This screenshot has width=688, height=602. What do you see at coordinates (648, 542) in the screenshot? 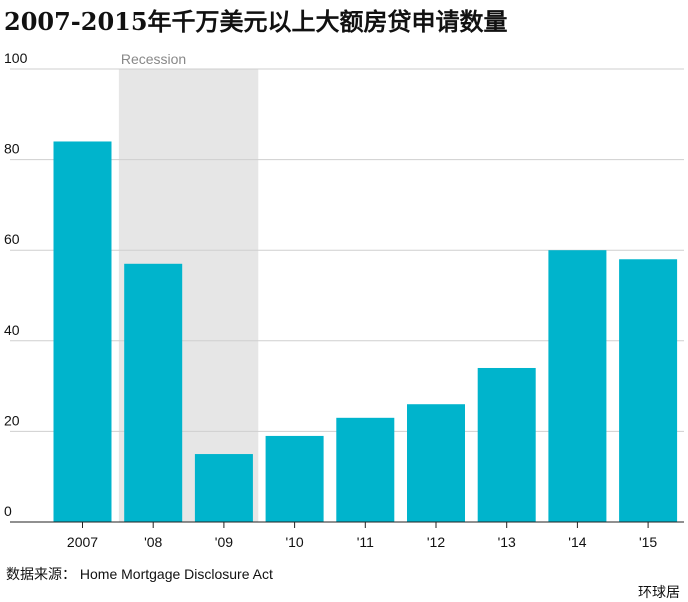
I see `x-tick-label: '15` at bounding box center [648, 542].